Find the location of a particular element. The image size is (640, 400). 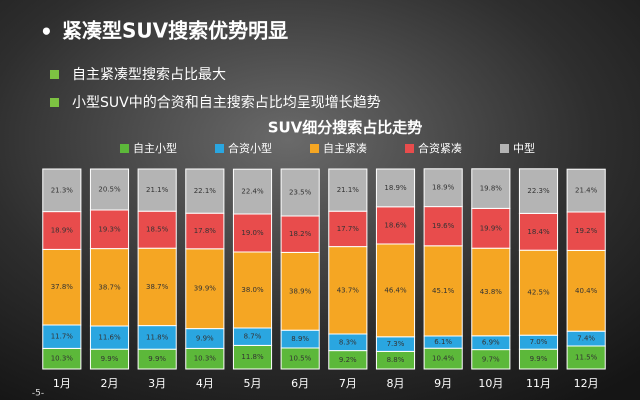

x-tick-label: 10月 is located at coordinates (490, 383).